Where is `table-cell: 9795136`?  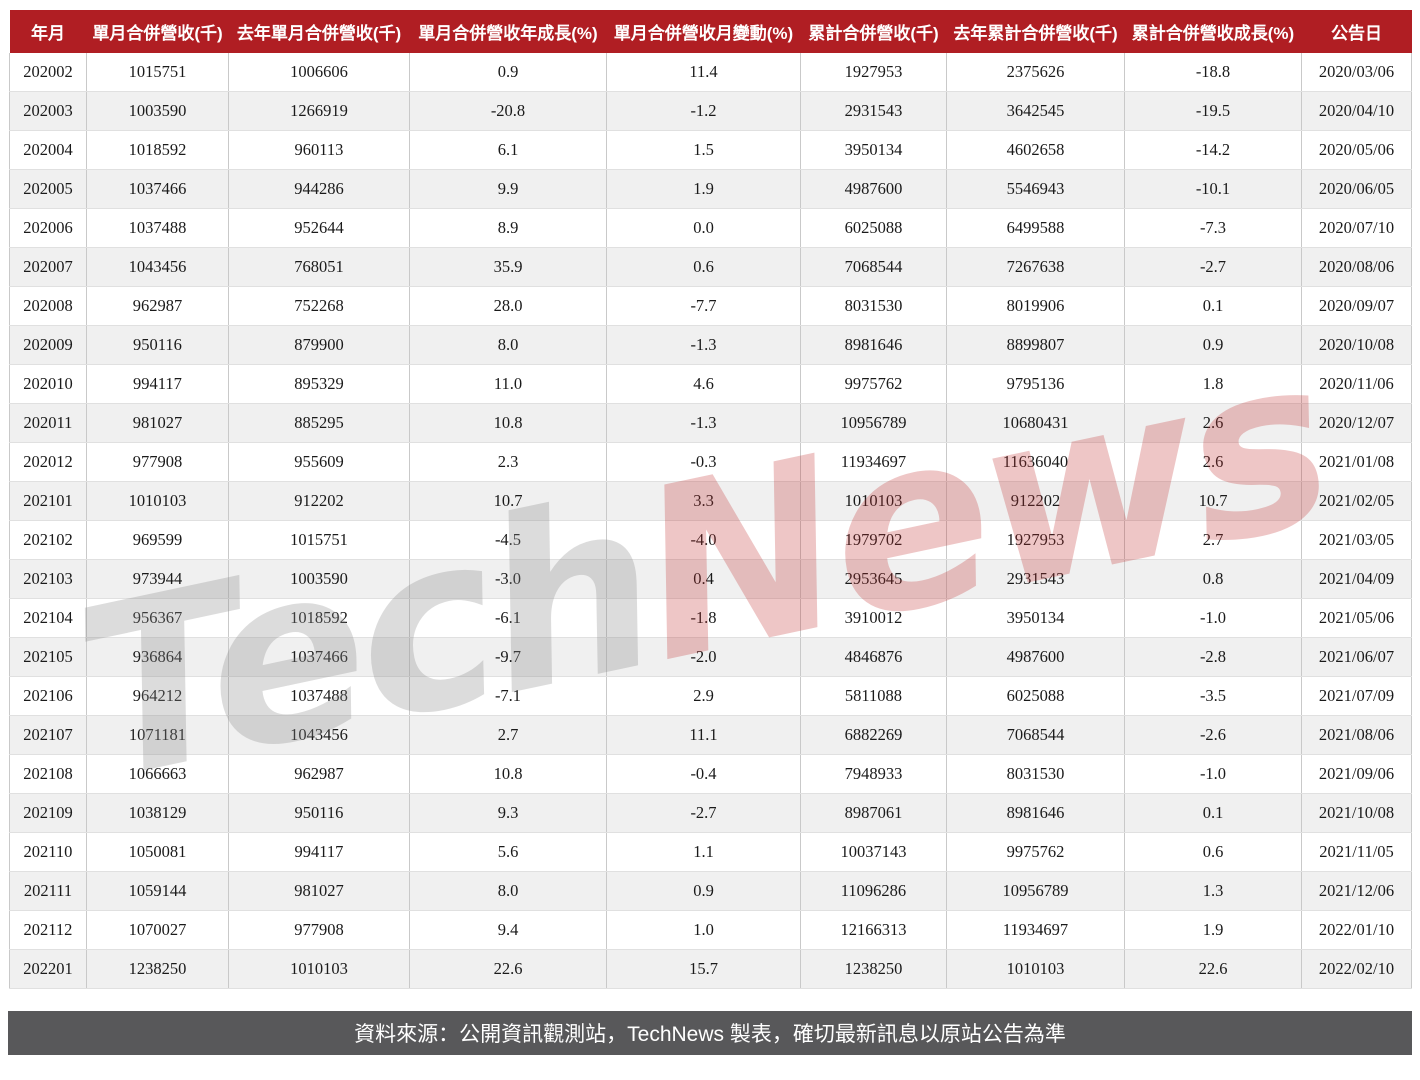
table-cell: 9795136 is located at coordinates (1035, 384).